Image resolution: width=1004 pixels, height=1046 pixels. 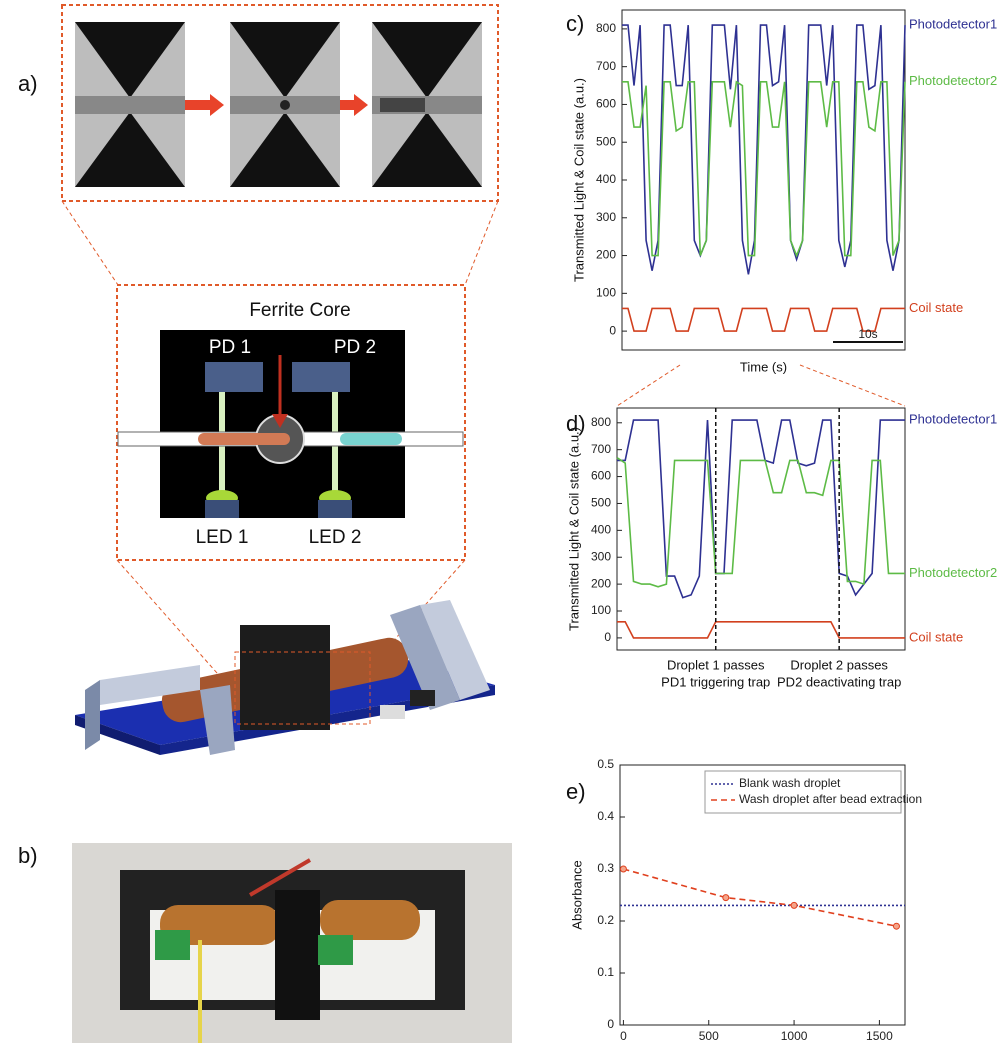 I want to click on annotation: PD2 deactivating trap, so click(x=839, y=681).